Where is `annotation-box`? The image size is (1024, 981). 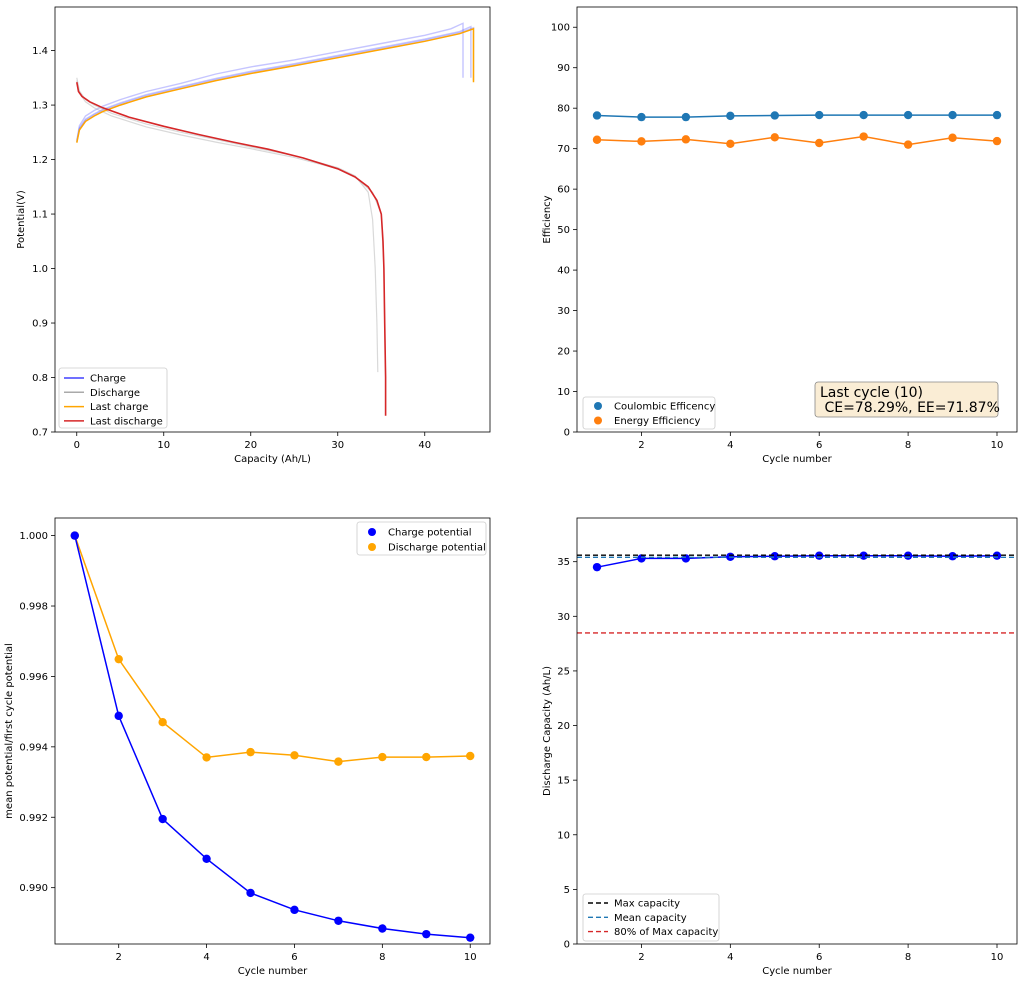
annotation-box is located at coordinates (906, 399).